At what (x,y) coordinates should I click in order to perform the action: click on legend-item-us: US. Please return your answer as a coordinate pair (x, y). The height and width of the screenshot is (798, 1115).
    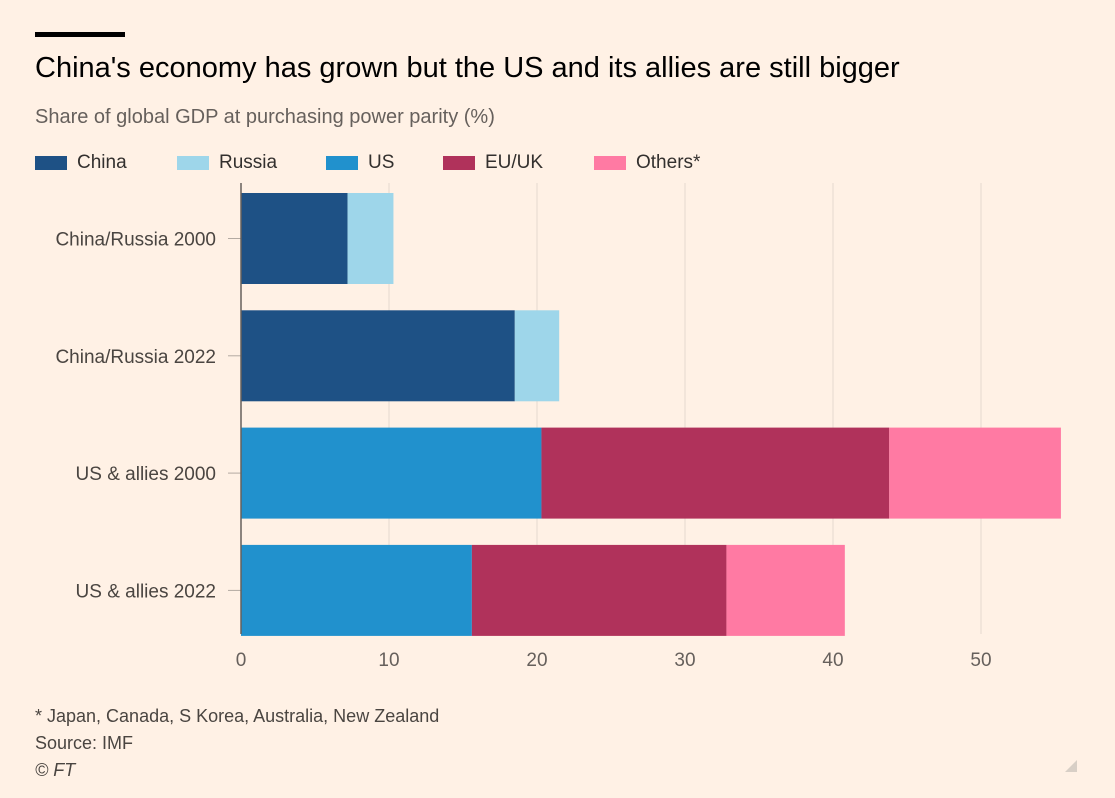
    Looking at the image, I should click on (384, 163).